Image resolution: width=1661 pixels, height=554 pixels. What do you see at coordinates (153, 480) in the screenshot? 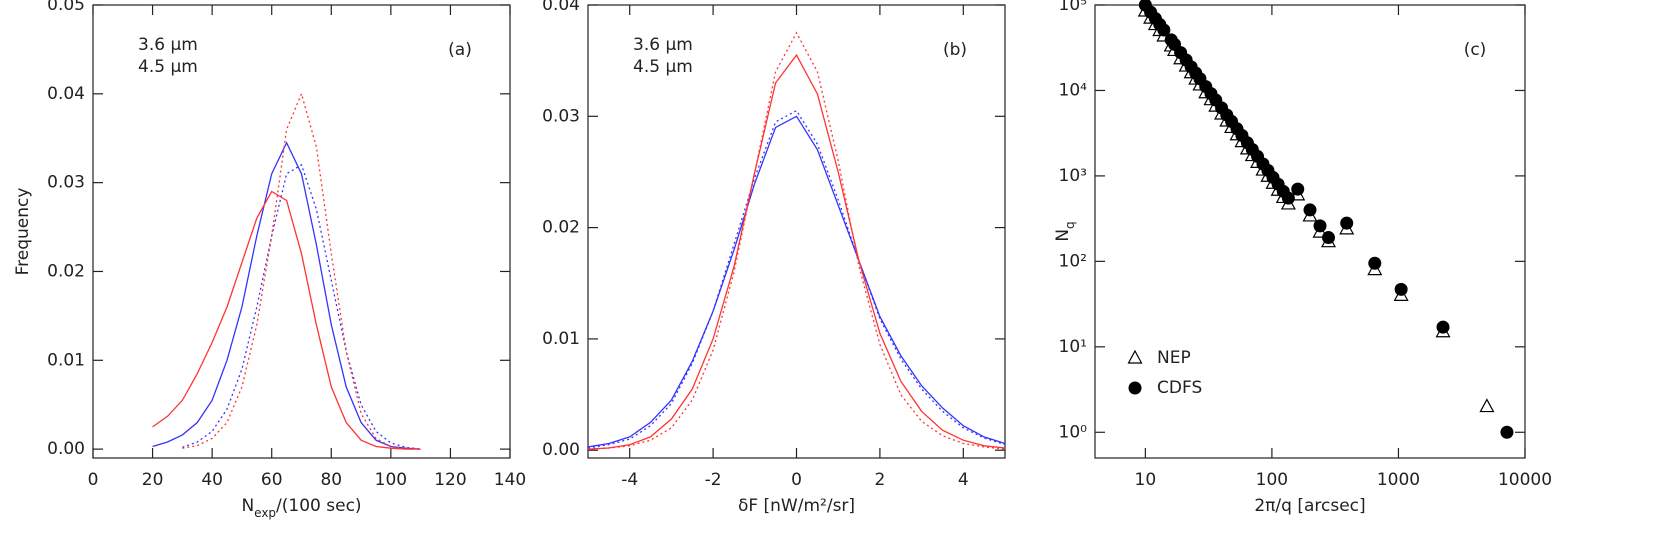
I see `x-tick-label: 20` at bounding box center [153, 480].